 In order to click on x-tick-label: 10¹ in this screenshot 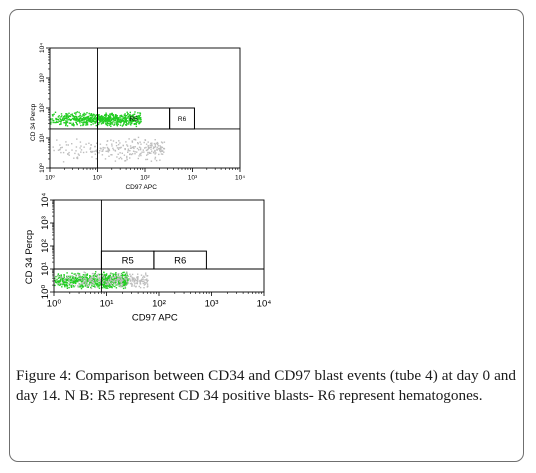, I will do `click(107, 304)`.